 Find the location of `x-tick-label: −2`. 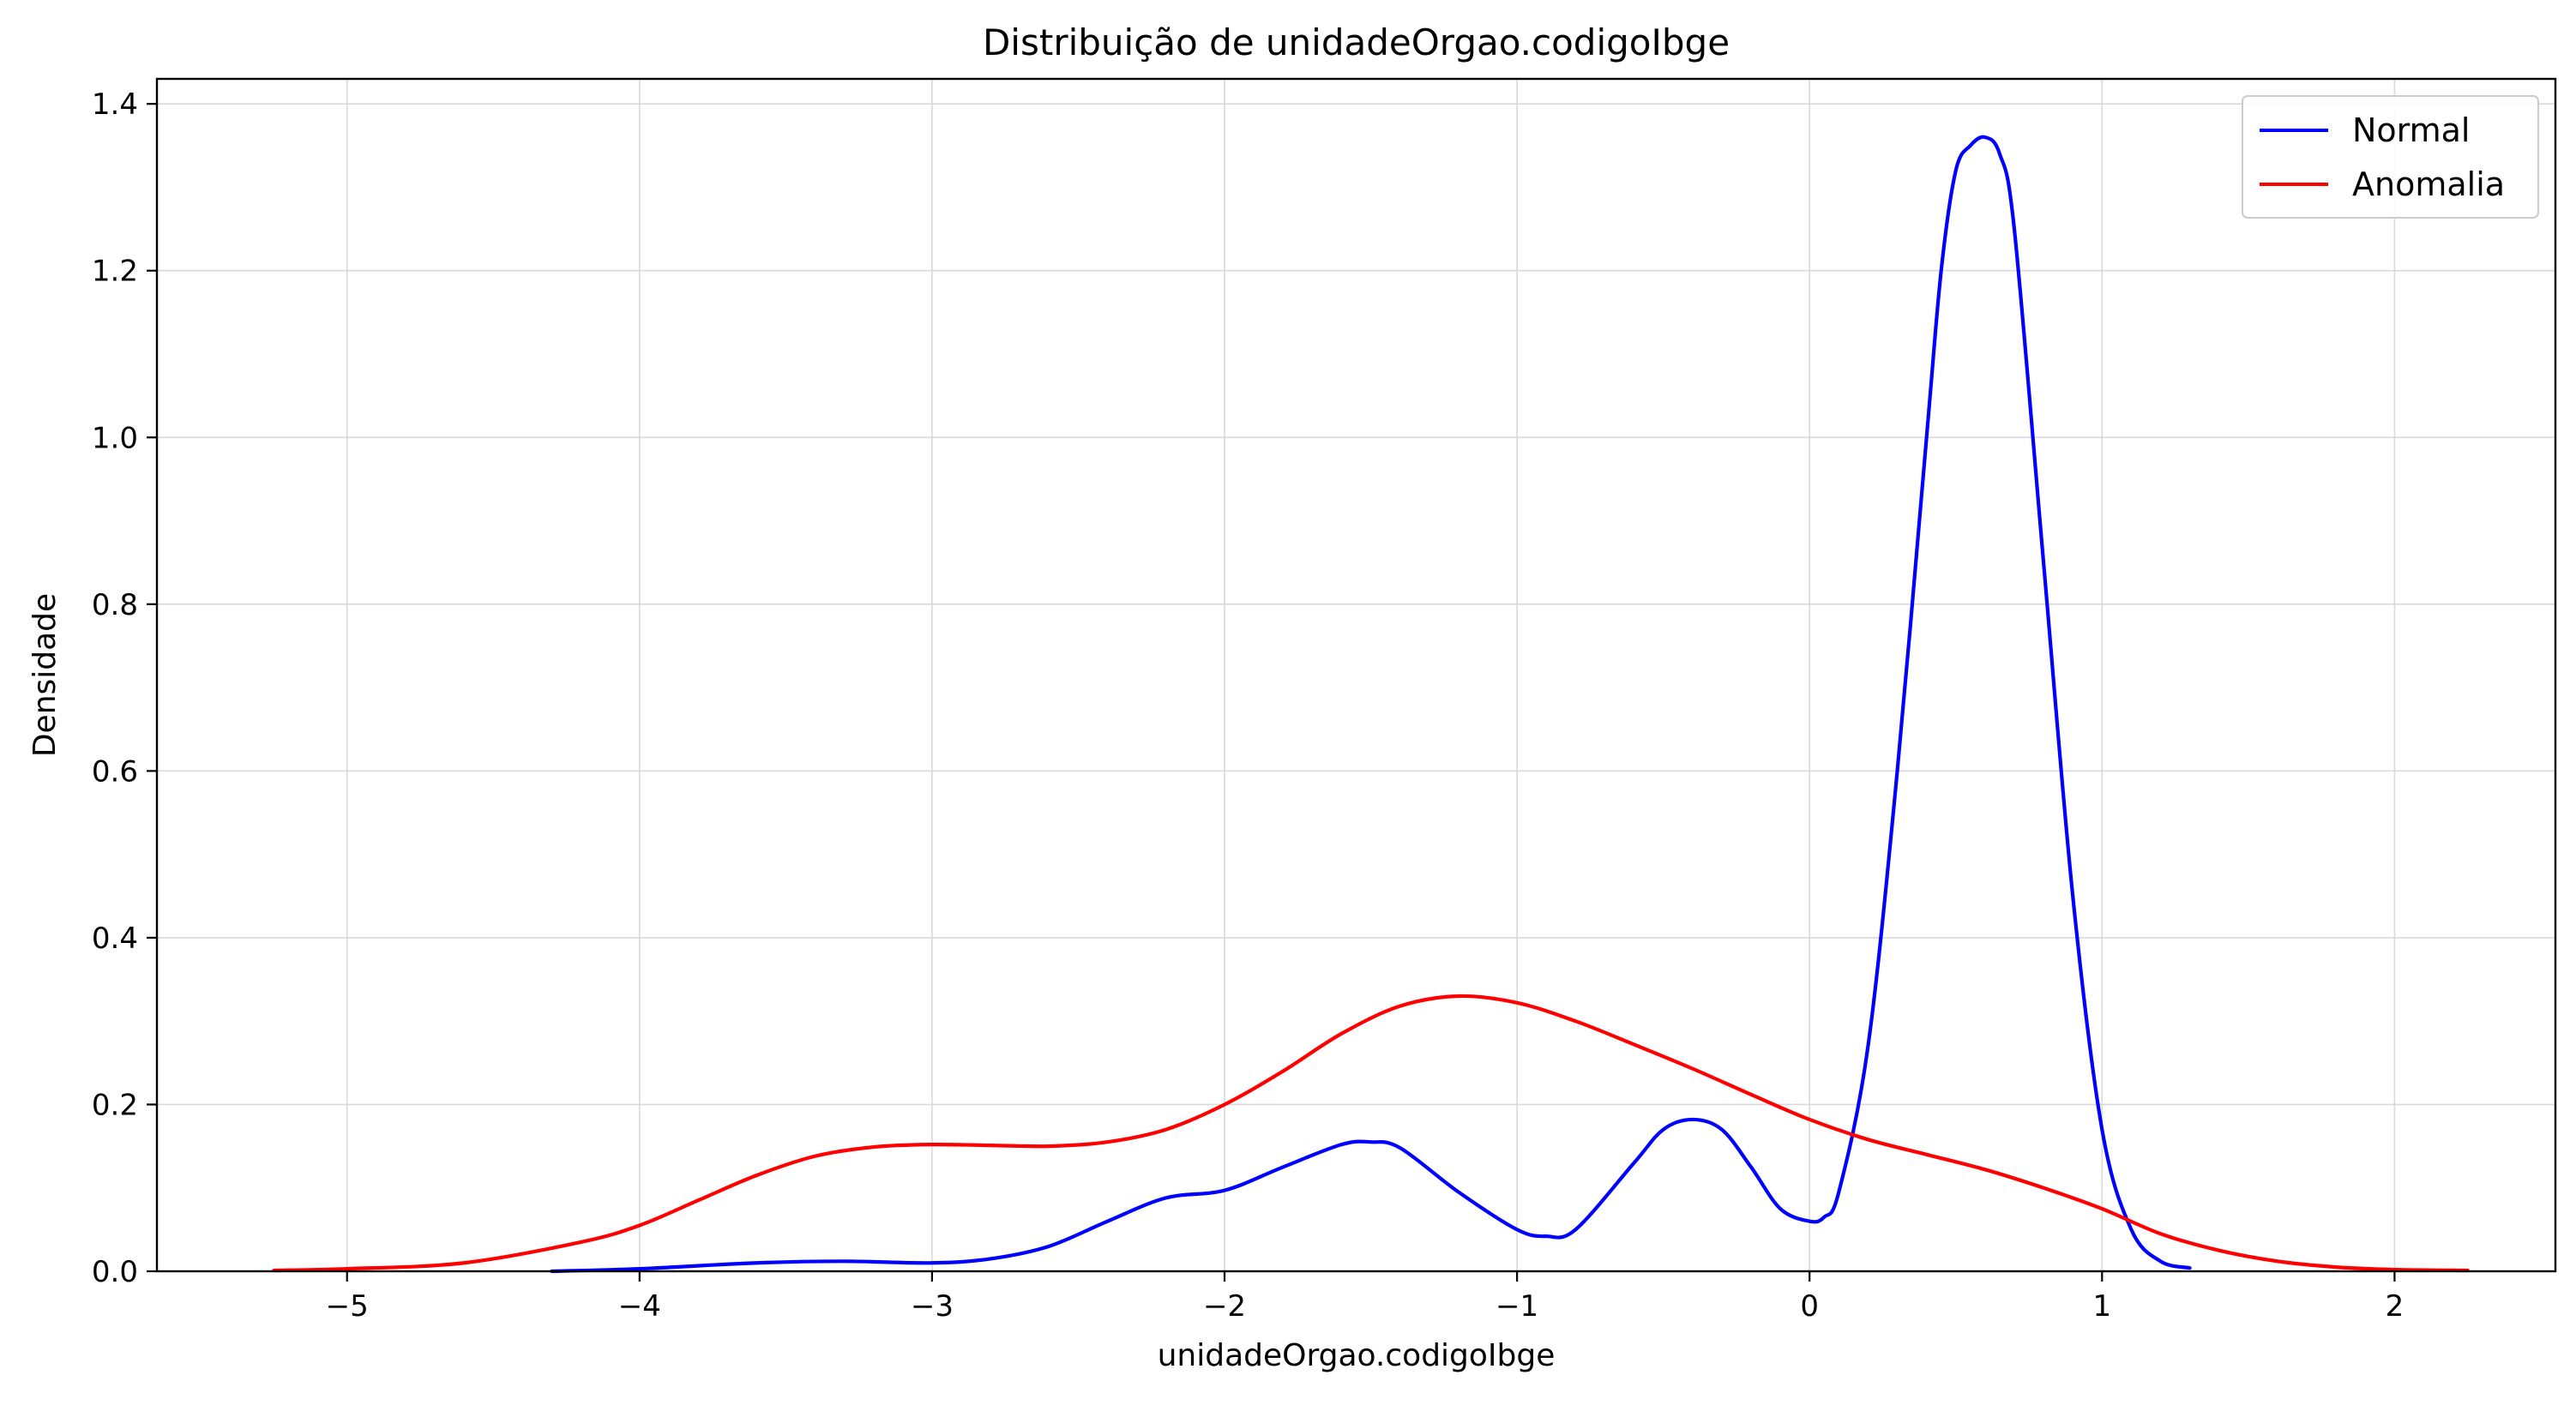

x-tick-label: −2 is located at coordinates (1224, 1307).